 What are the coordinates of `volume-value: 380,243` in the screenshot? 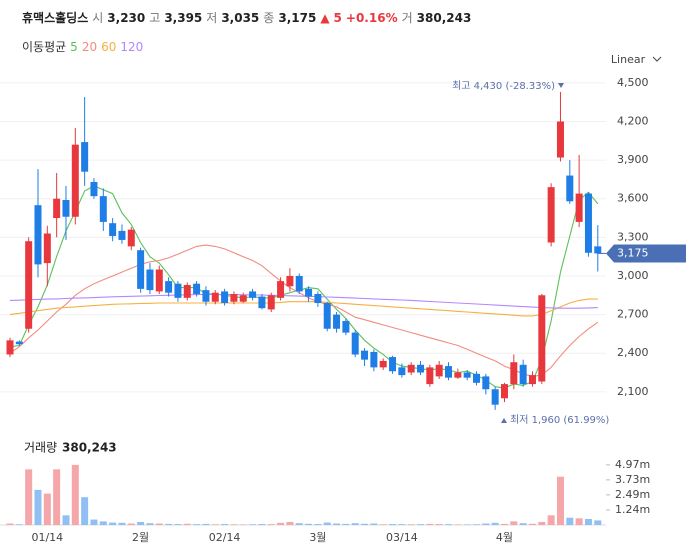 It's located at (444, 18).